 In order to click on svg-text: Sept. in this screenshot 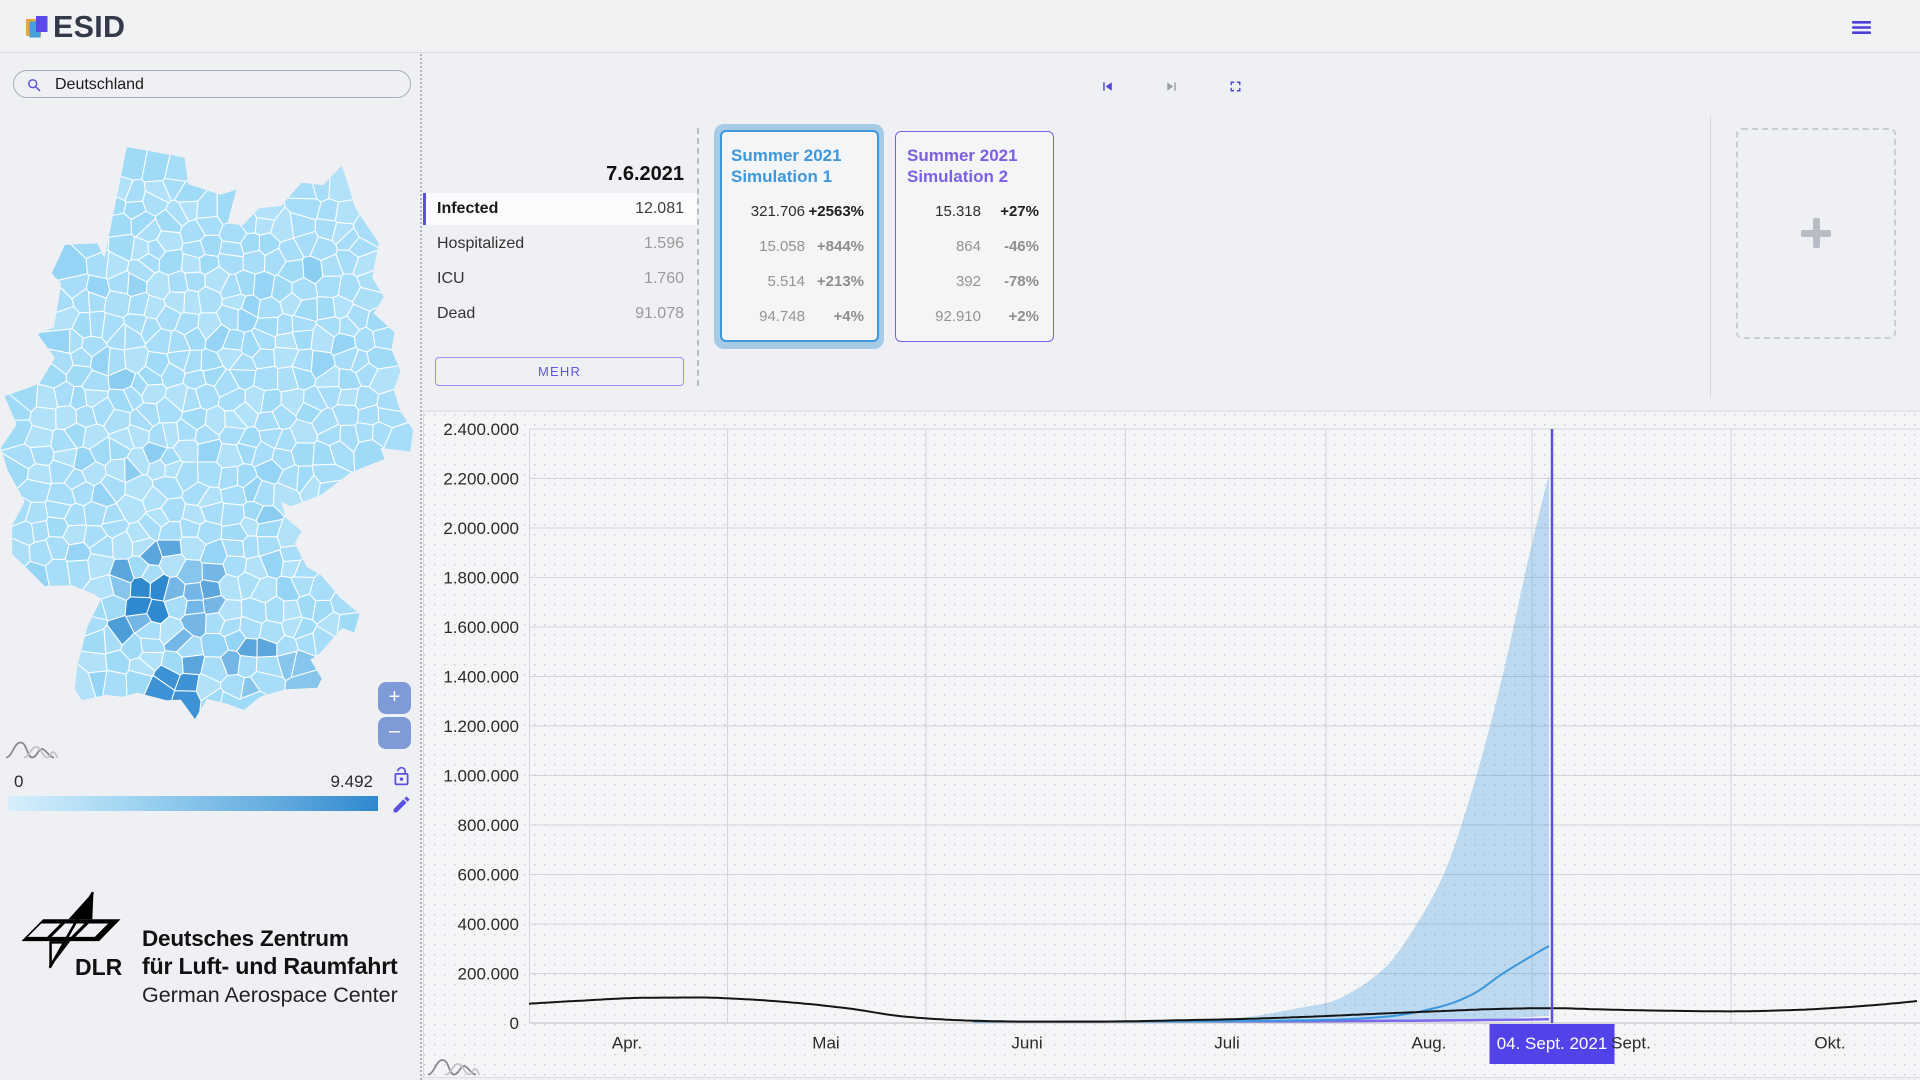, I will do `click(1631, 1043)`.